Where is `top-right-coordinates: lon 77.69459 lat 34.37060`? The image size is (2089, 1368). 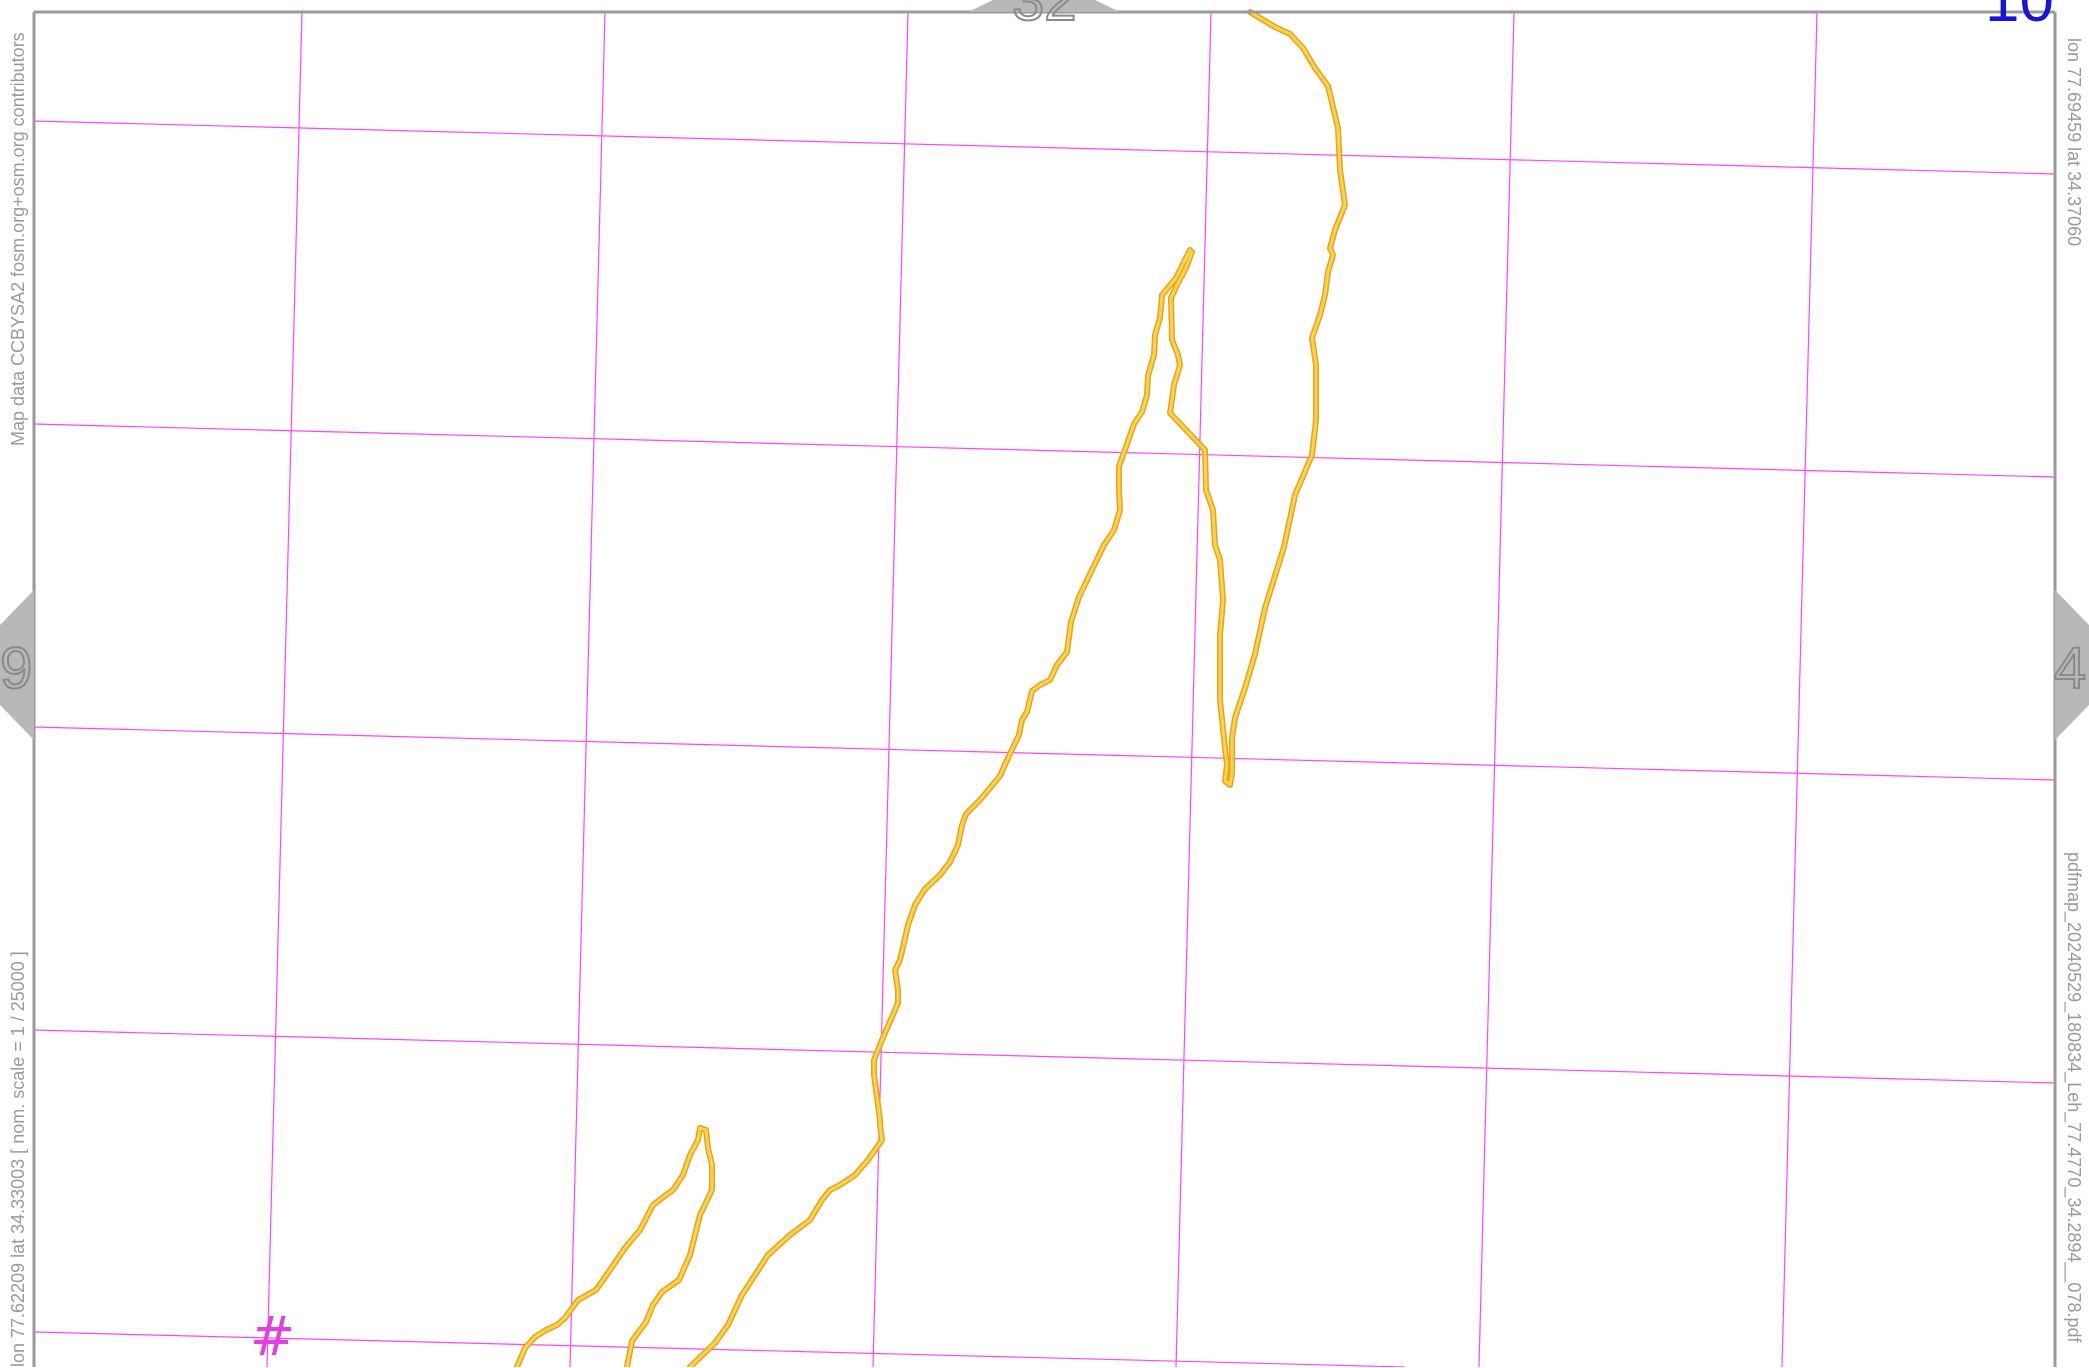
top-right-coordinates: lon 77.69459 lat 34.37060 is located at coordinates (2074, 142).